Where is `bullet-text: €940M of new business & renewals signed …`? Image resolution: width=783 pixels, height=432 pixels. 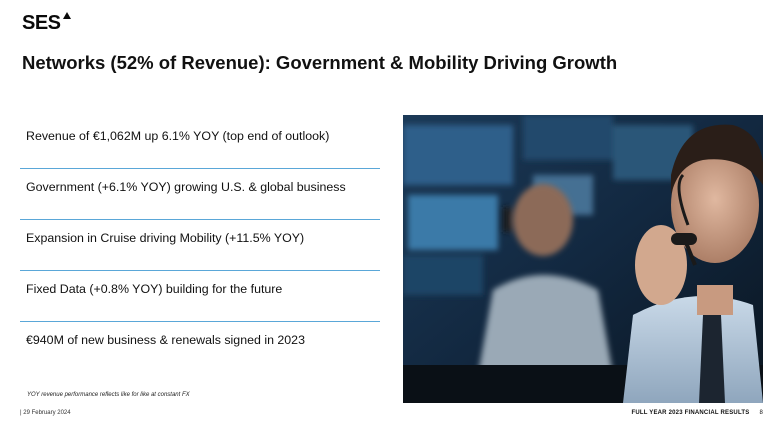
bullet-text: €940M of new business & renewals signed … is located at coordinates (165, 340).